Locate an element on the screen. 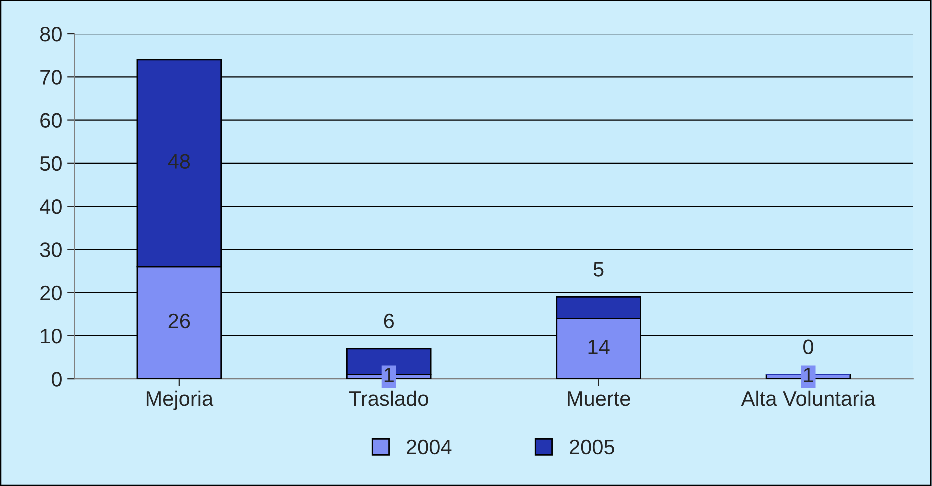  data-label: 6 is located at coordinates (389, 321).